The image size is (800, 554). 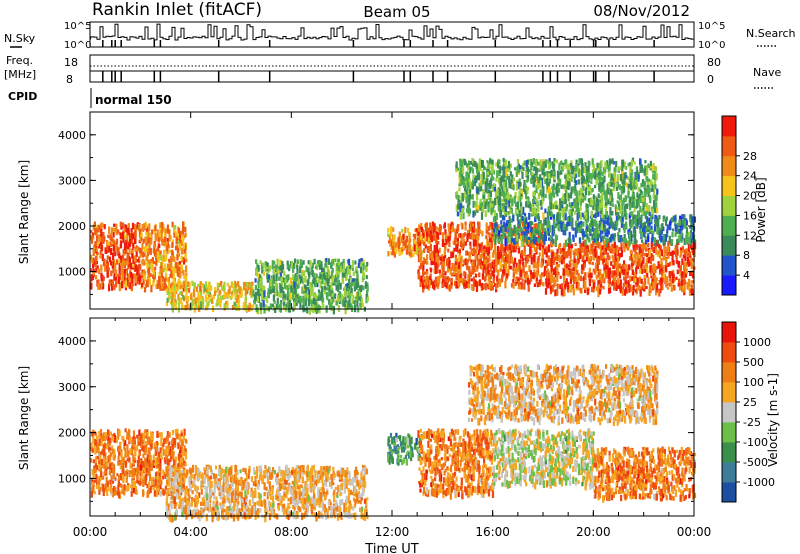 What do you see at coordinates (391, 32) in the screenshot?
I see `nsky-trace` at bounding box center [391, 32].